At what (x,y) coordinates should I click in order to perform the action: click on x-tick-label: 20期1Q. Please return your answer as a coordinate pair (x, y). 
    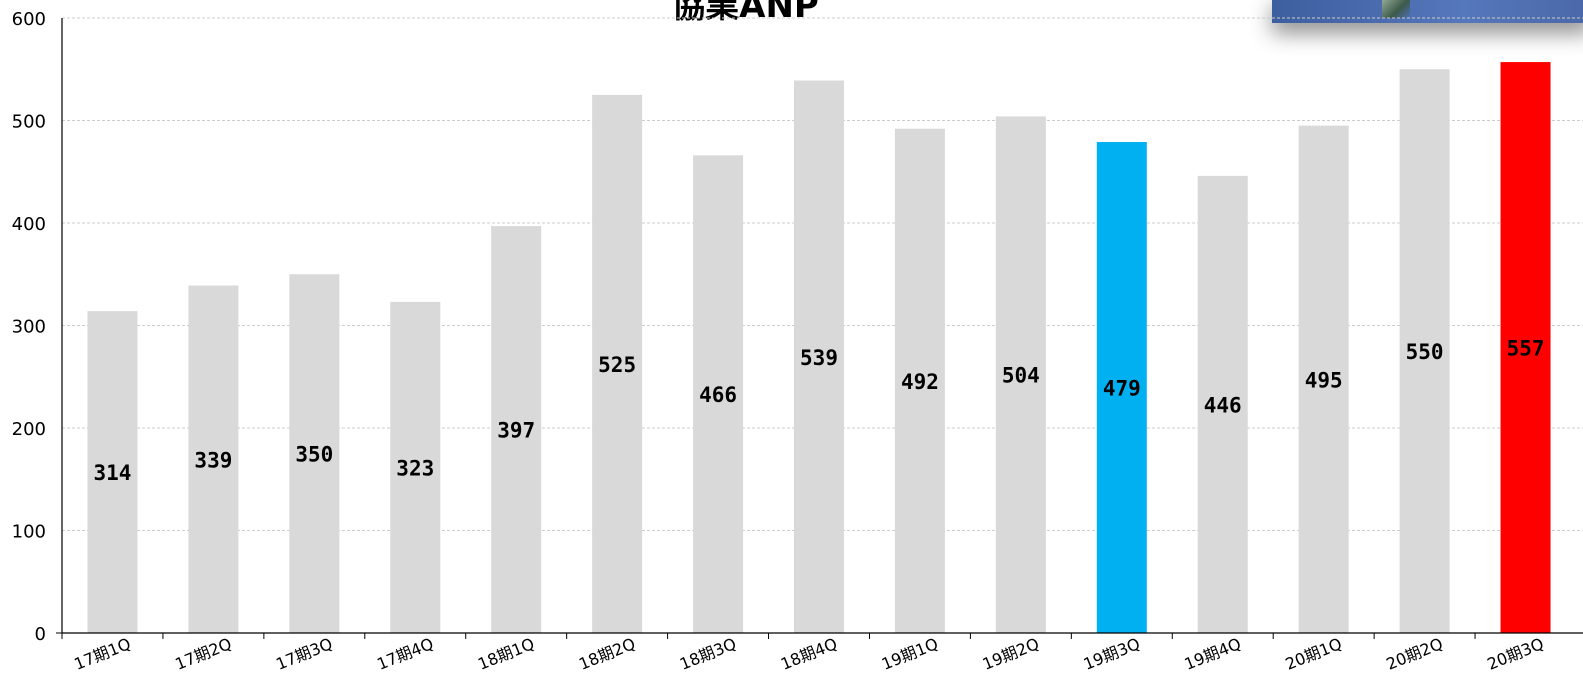
    Looking at the image, I should click on (1314, 654).